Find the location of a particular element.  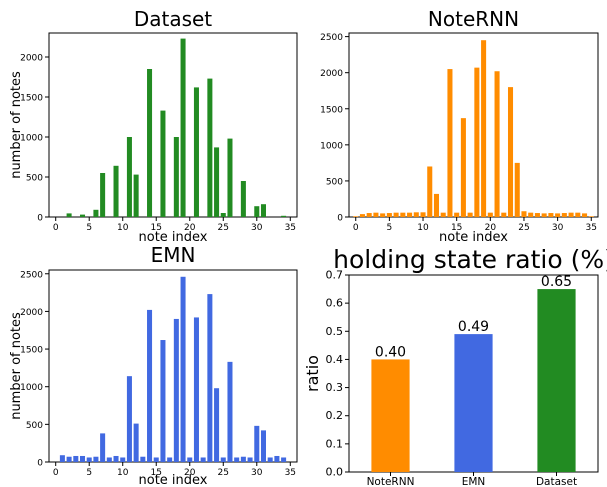

x-tick-label: 10 is located at coordinates (423, 228).